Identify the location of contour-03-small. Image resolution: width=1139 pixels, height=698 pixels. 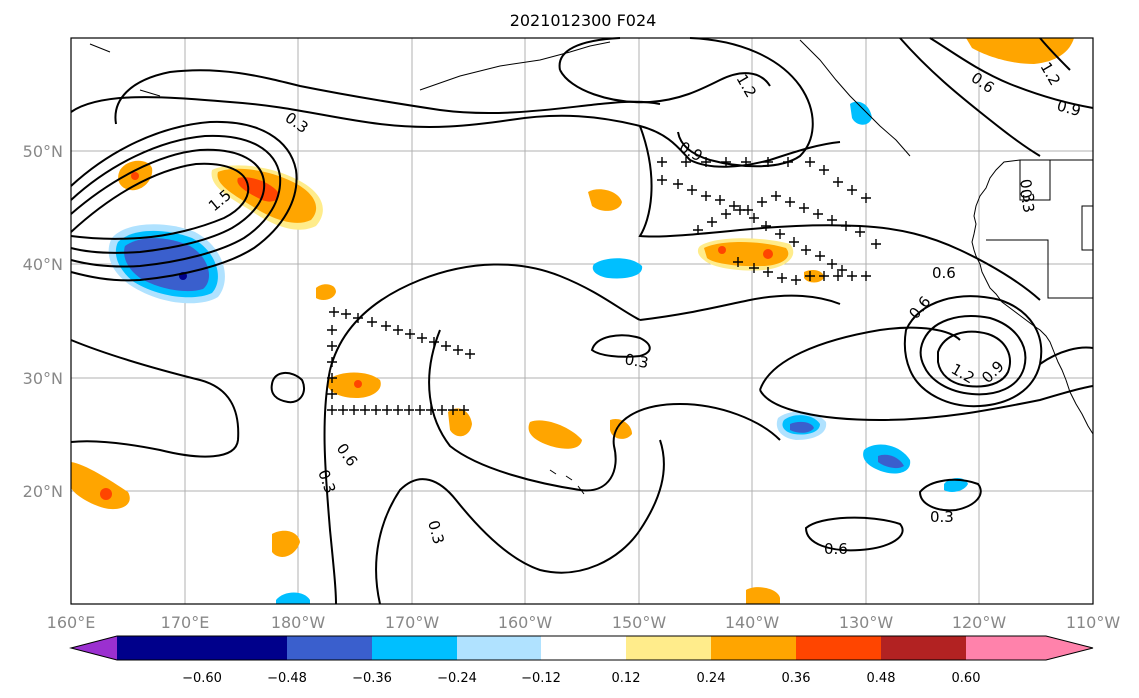
(620, 346).